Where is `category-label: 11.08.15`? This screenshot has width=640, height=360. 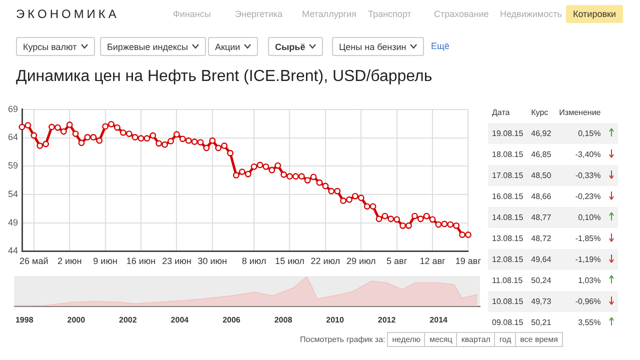
category-label: 11.08.15 is located at coordinates (507, 281).